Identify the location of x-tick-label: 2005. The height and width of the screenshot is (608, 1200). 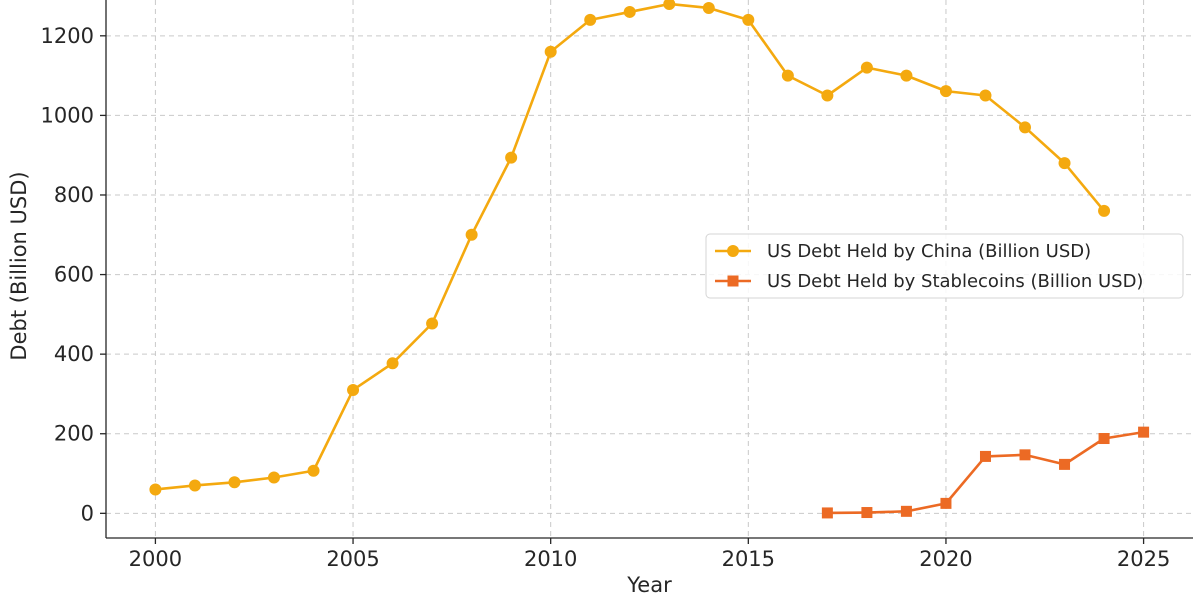
(352, 559).